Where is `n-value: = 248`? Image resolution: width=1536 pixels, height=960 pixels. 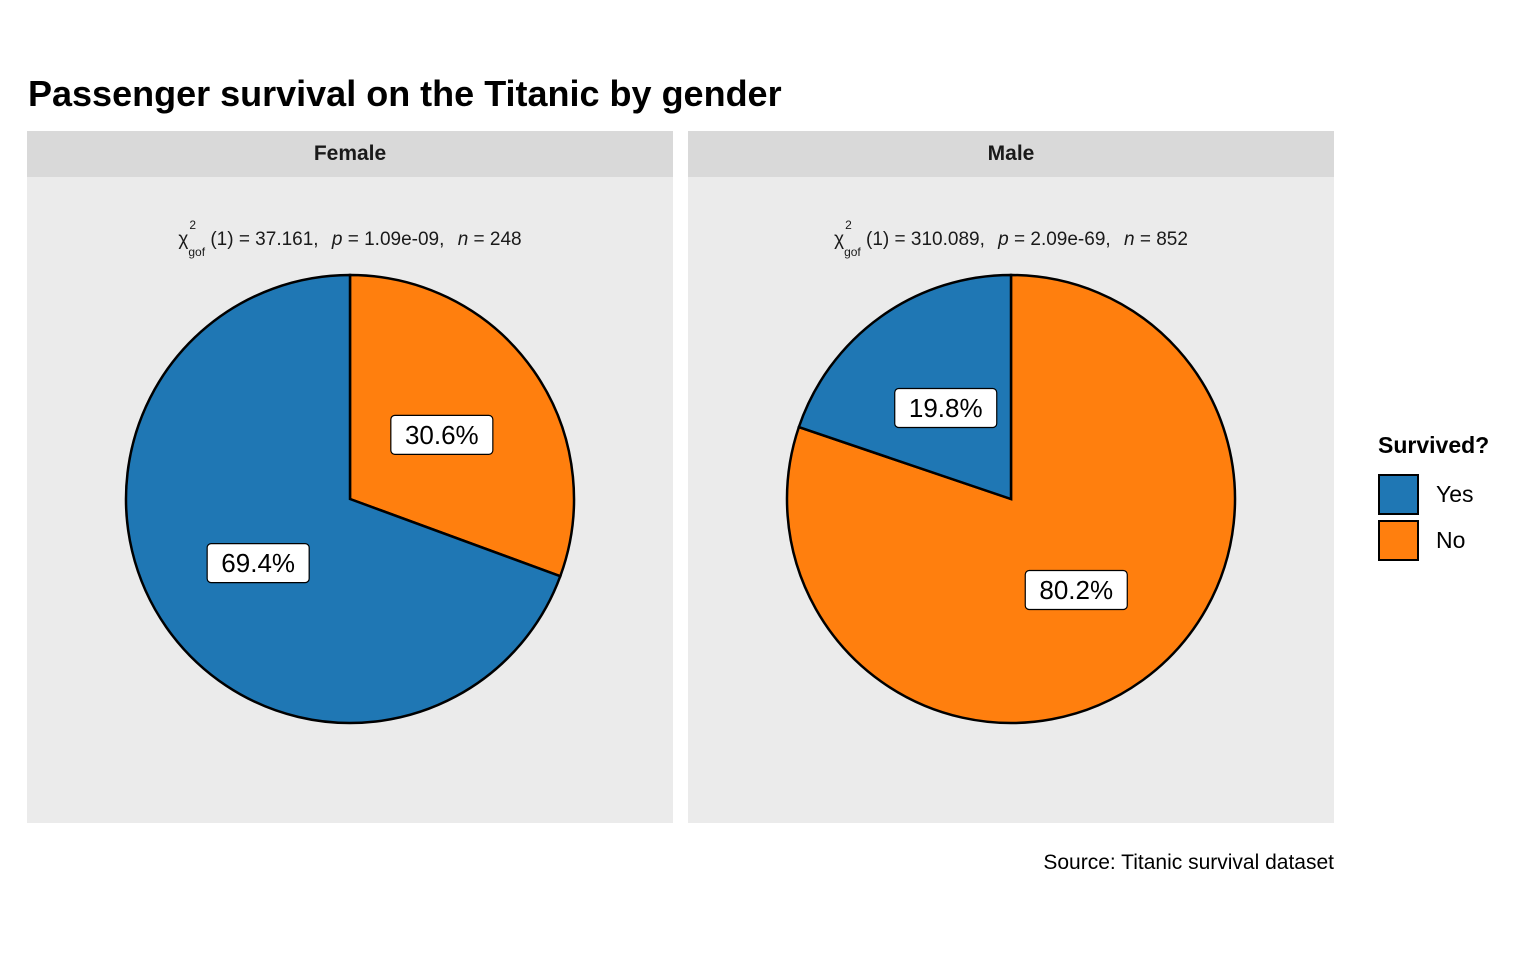
n-value: = 248 is located at coordinates (497, 239).